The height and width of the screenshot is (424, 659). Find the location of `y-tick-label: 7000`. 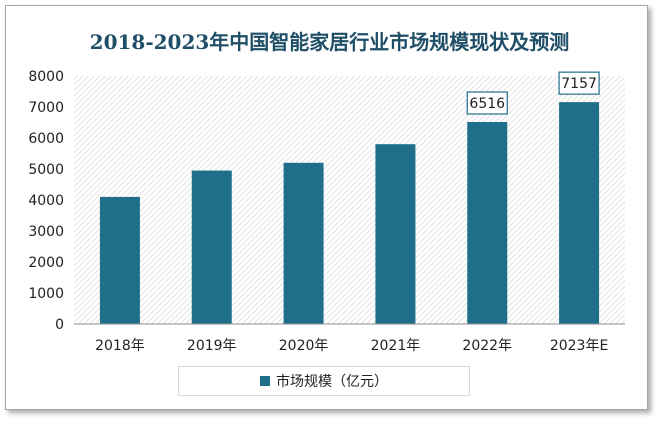

y-tick-label: 7000 is located at coordinates (46, 108).